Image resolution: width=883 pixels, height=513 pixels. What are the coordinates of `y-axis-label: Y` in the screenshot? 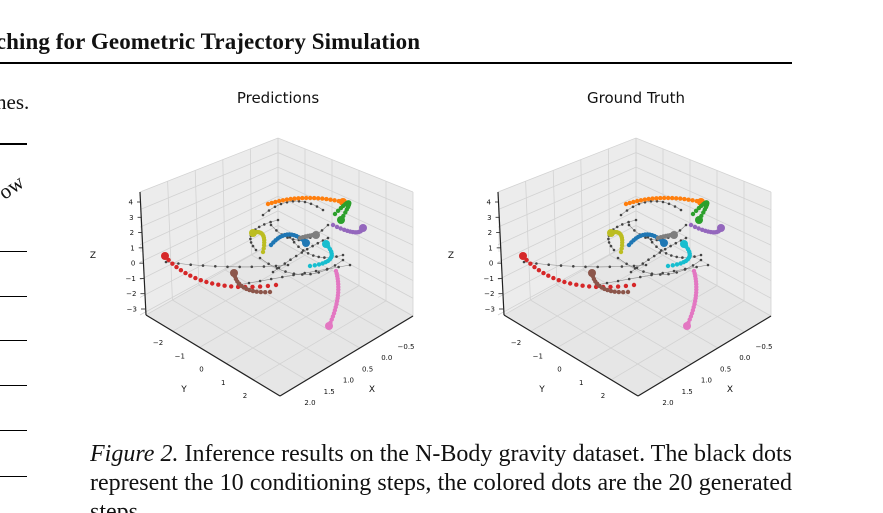 It's located at (541, 390).